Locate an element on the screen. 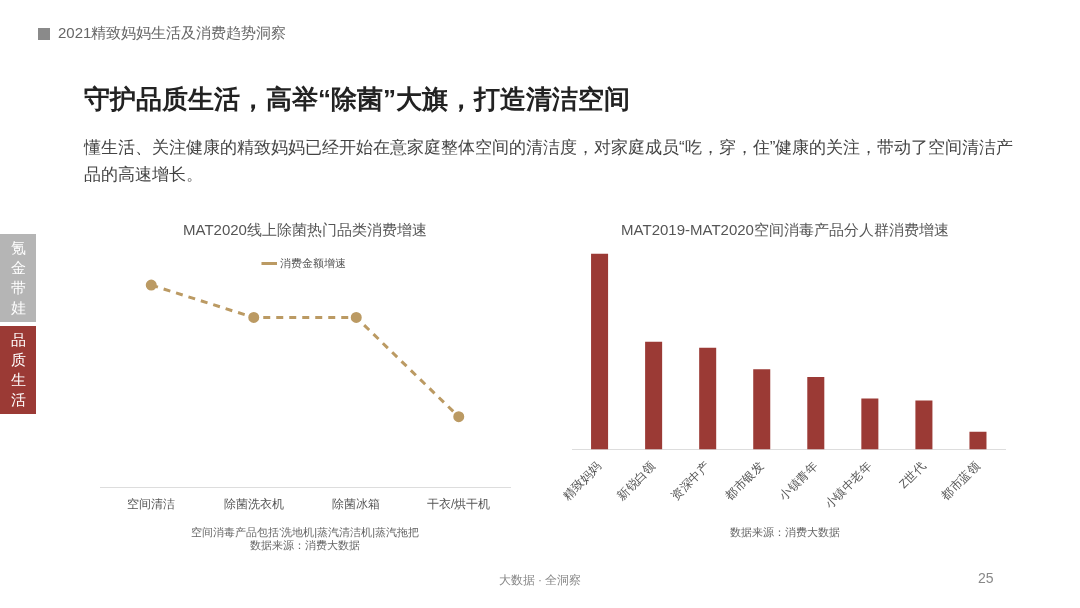  x-tick-label: 干衣/烘干机 is located at coordinates (459, 504).